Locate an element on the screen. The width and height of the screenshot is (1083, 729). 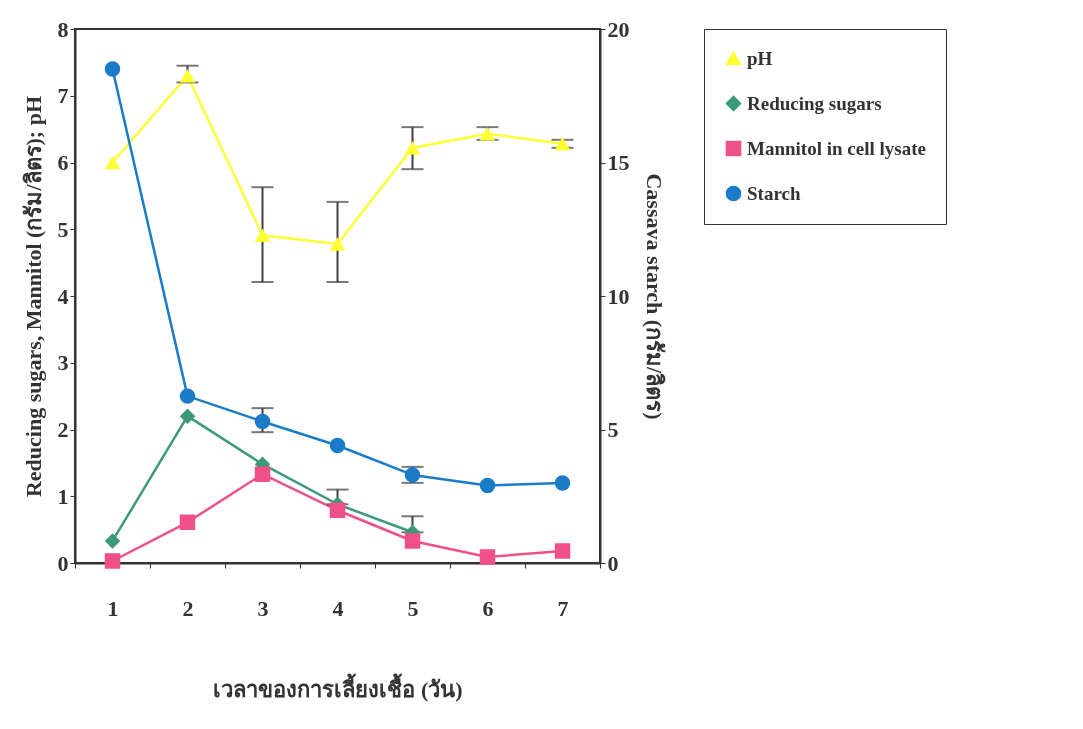
x-tick-label: 5 is located at coordinates (413, 608).